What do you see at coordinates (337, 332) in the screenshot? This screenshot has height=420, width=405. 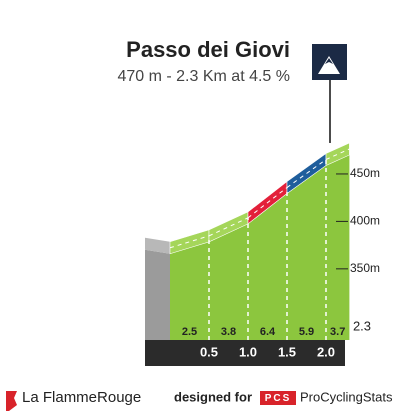 I see `gradient-label: 3.7` at bounding box center [337, 332].